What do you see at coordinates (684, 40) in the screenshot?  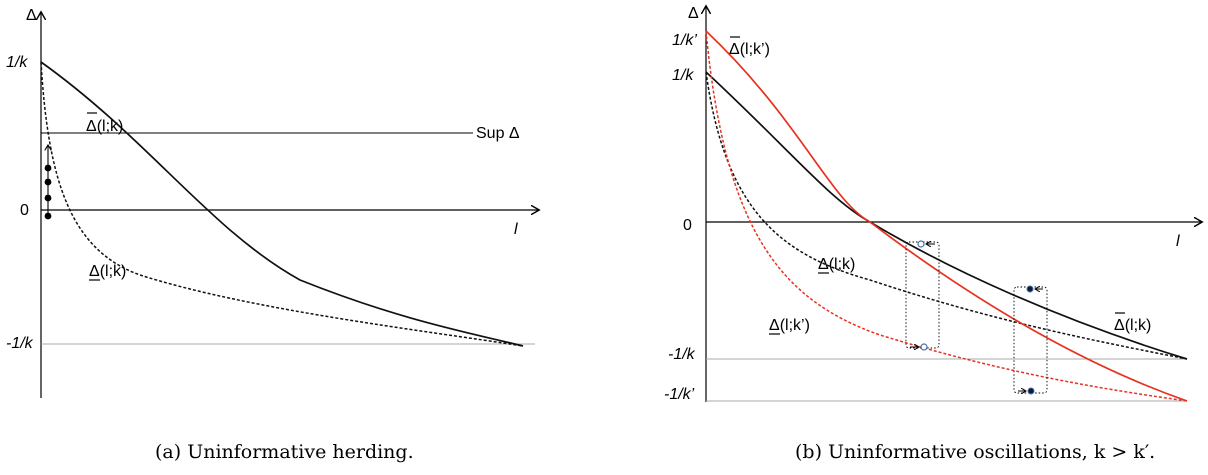 I see `panel-b-tick-1kprime: 1/k’` at bounding box center [684, 40].